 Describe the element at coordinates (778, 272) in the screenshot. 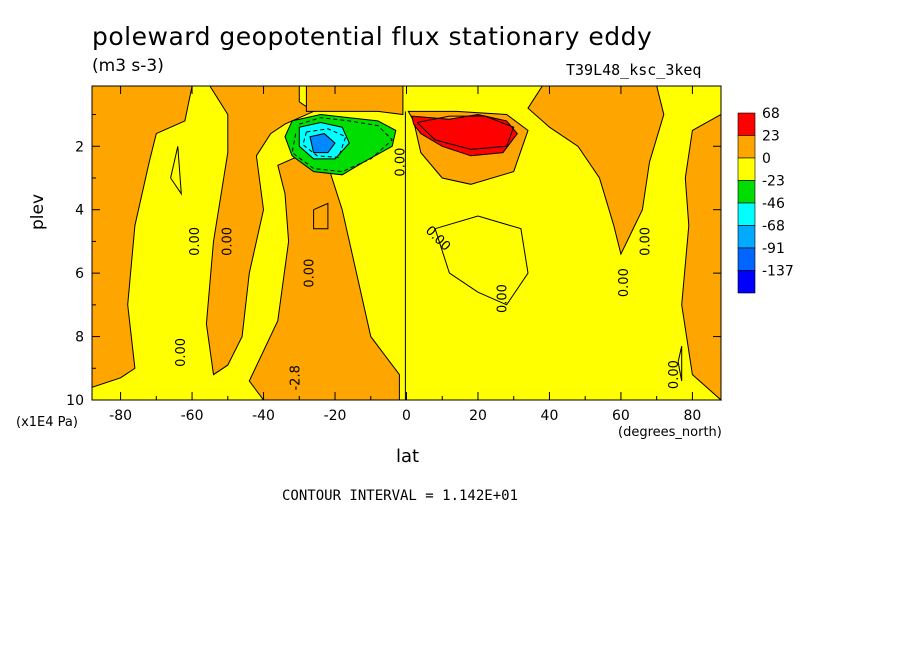

I see `colorbar-label: -137` at that location.